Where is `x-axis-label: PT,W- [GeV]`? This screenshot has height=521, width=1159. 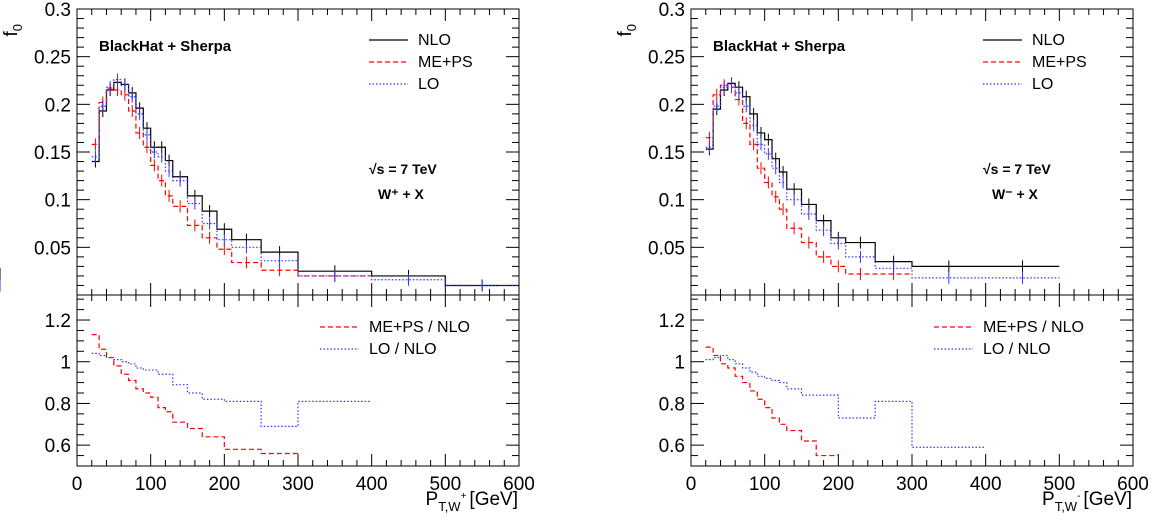
x-axis-label: PT,W- [GeV] is located at coordinates (1087, 501).